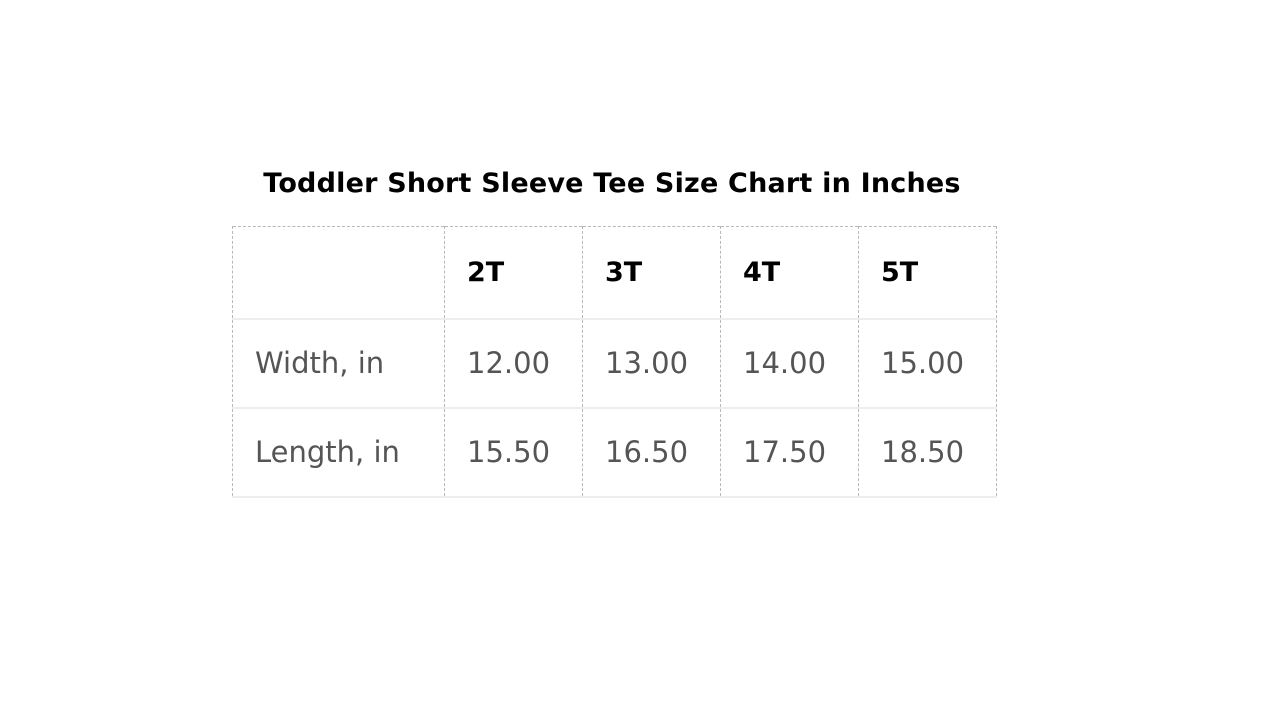  What do you see at coordinates (651, 452) in the screenshot?
I see `table-cell: 16.50` at bounding box center [651, 452].